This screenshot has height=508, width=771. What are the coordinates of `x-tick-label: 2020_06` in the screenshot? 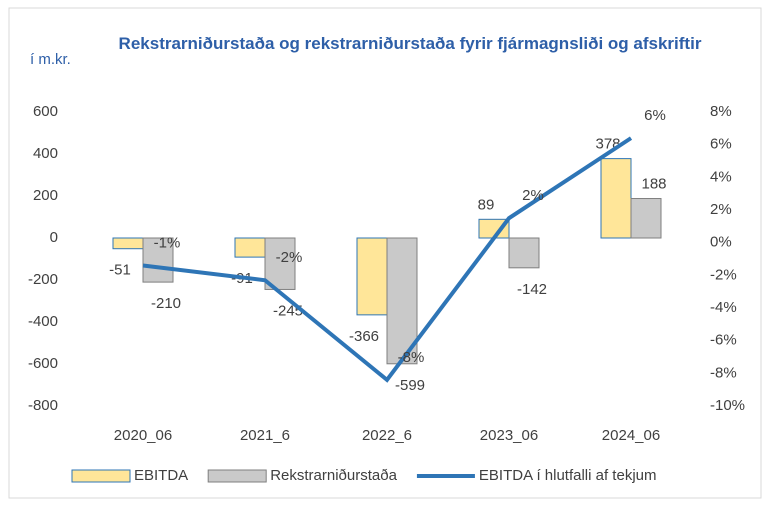 It's located at (143, 435).